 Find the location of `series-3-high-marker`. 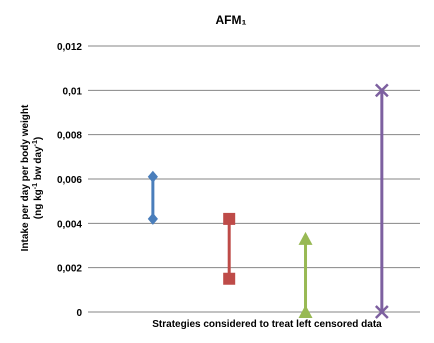

series-3-high-marker is located at coordinates (305, 238).